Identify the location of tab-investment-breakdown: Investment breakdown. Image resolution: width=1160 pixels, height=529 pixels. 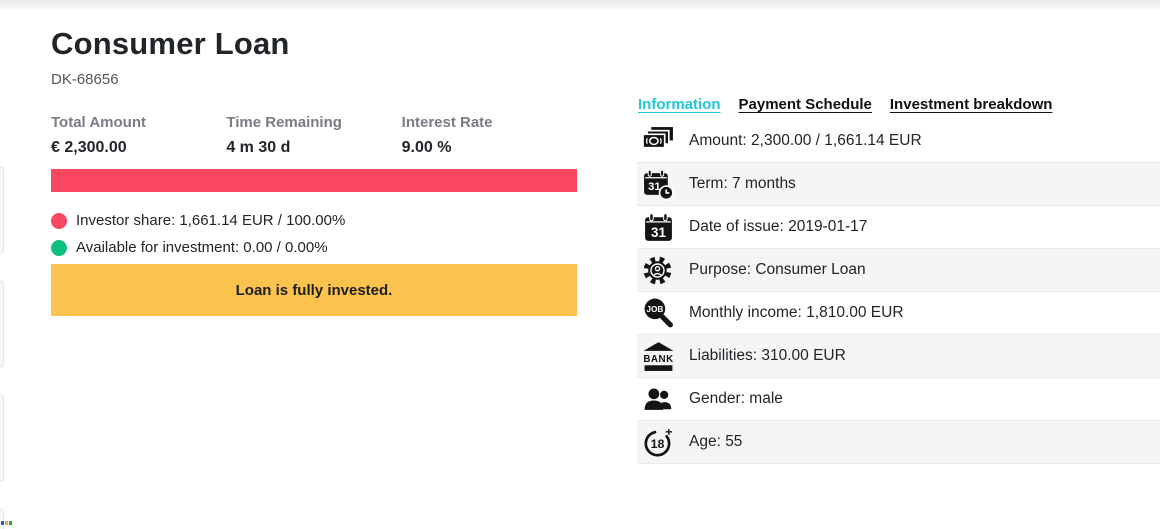
(971, 104).